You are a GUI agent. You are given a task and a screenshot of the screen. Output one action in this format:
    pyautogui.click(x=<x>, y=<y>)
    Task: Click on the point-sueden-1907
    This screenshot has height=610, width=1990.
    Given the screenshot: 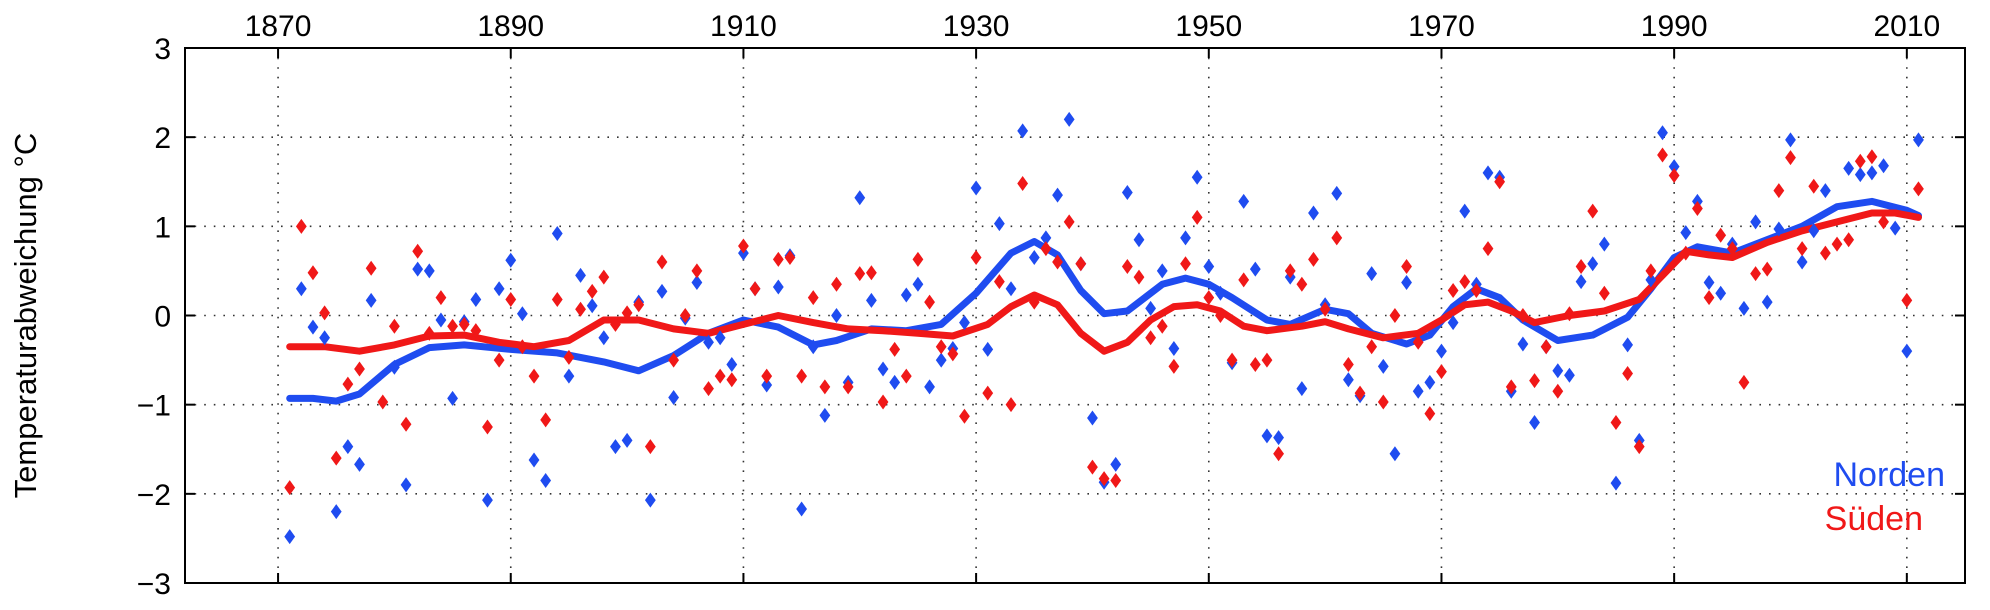 What is the action you would take?
    pyautogui.click(x=708, y=389)
    